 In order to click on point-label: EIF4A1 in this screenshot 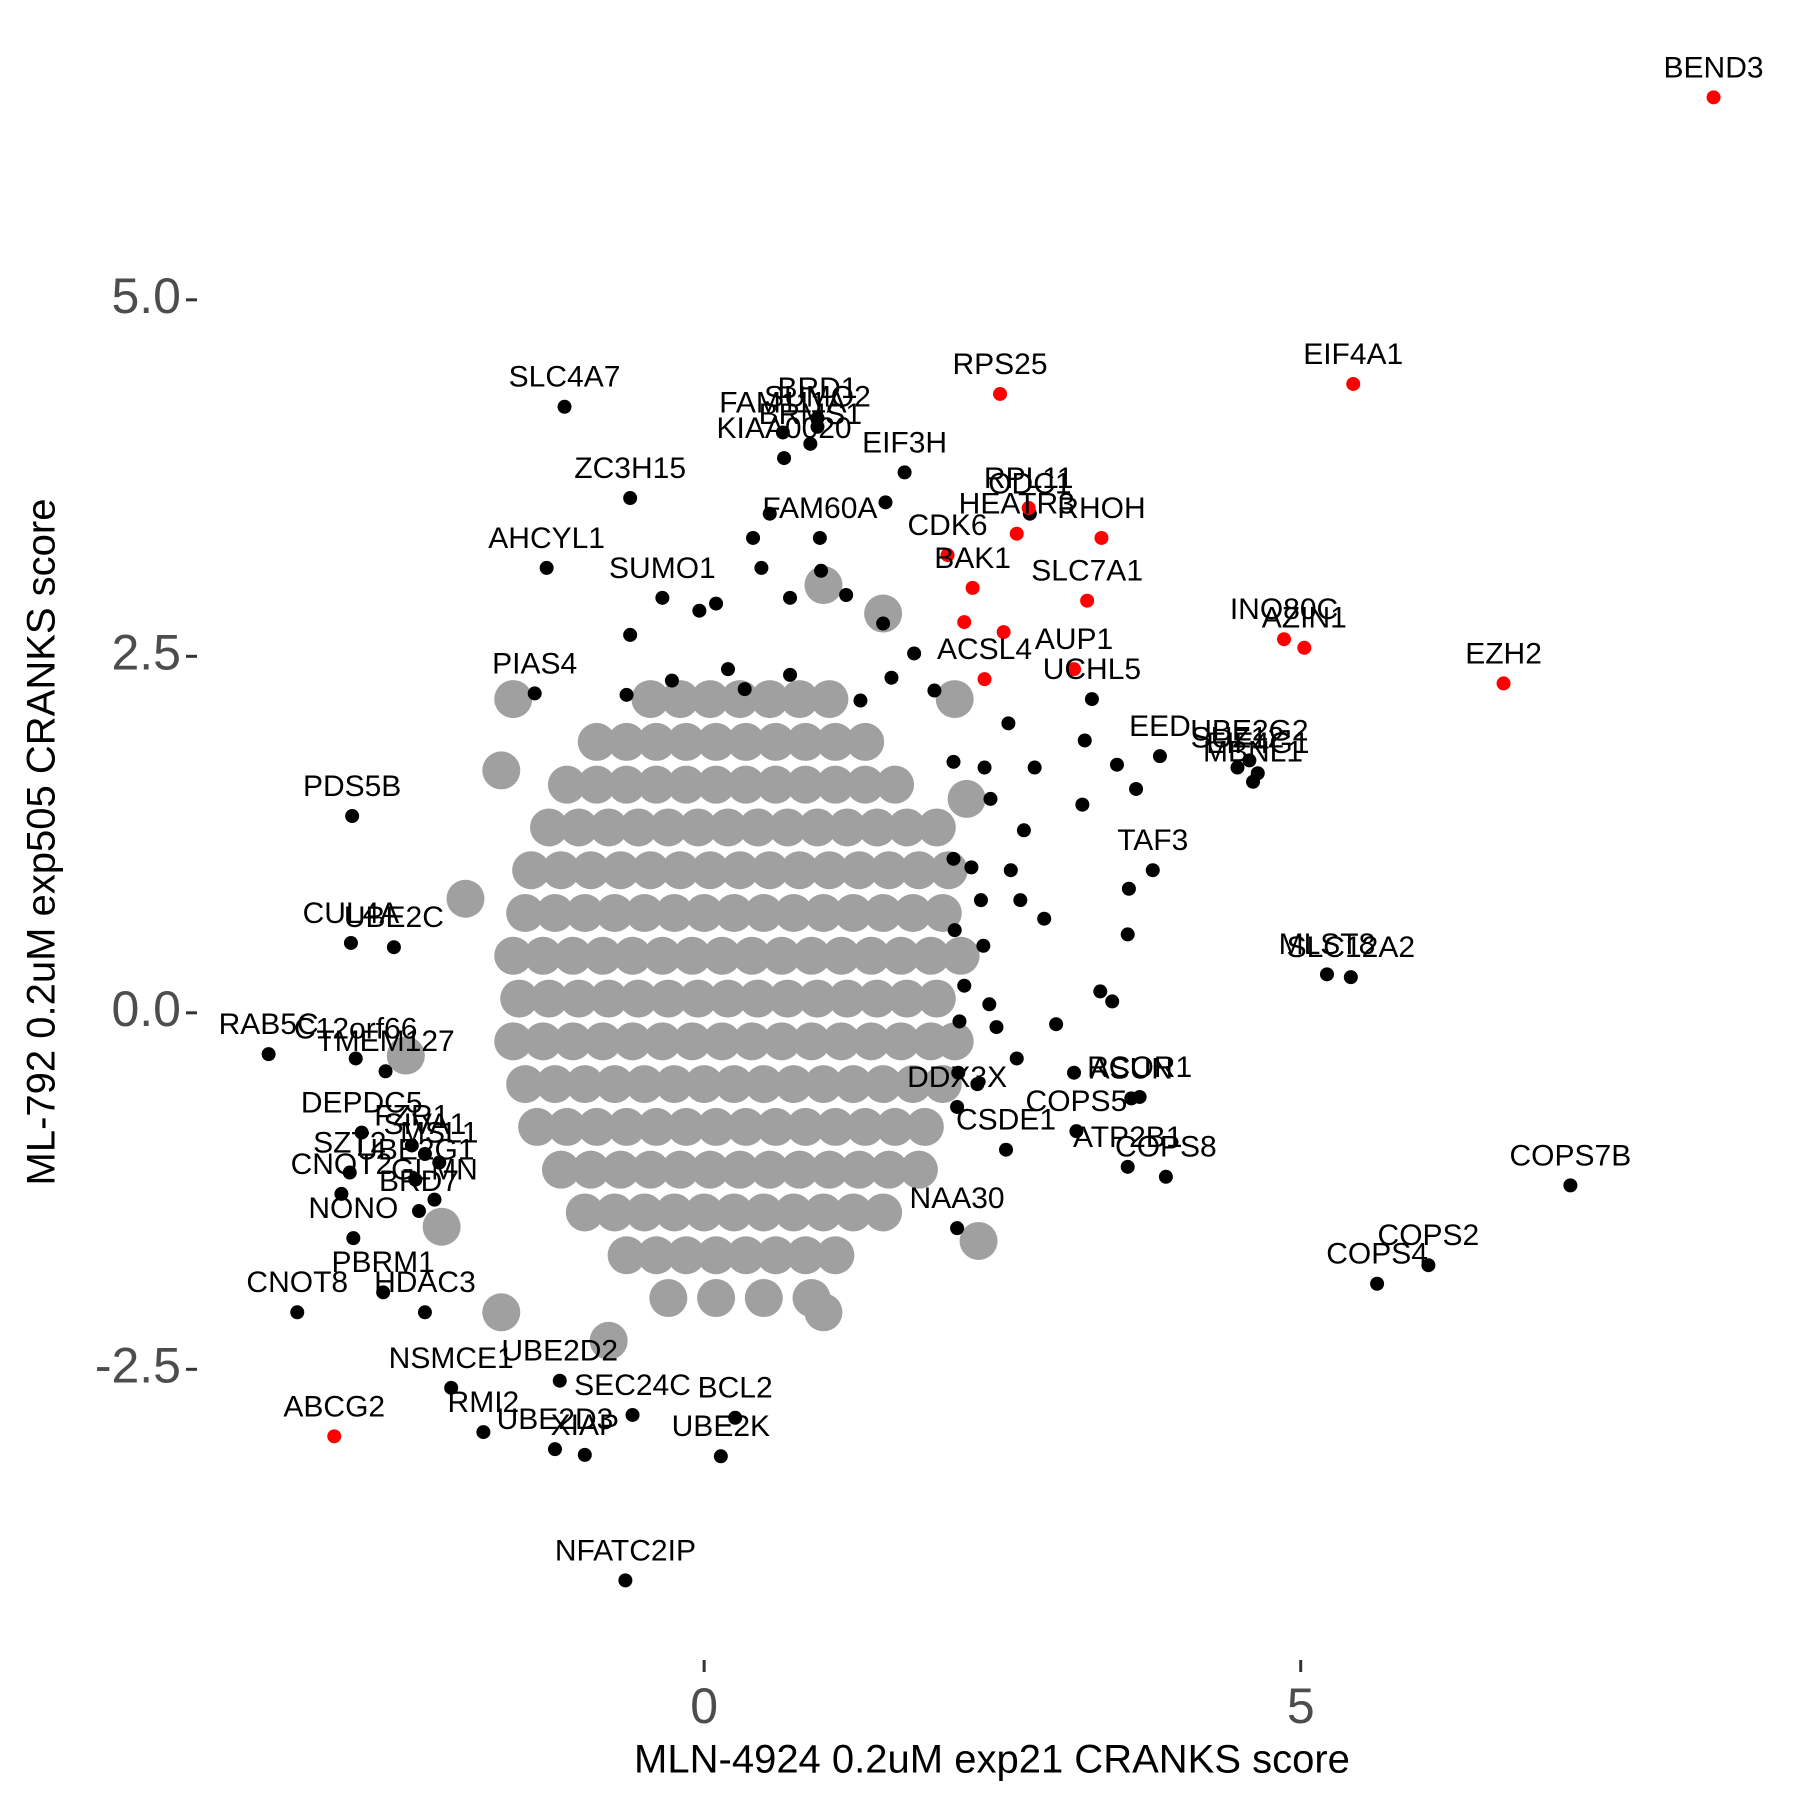, I will do `click(1353, 354)`.